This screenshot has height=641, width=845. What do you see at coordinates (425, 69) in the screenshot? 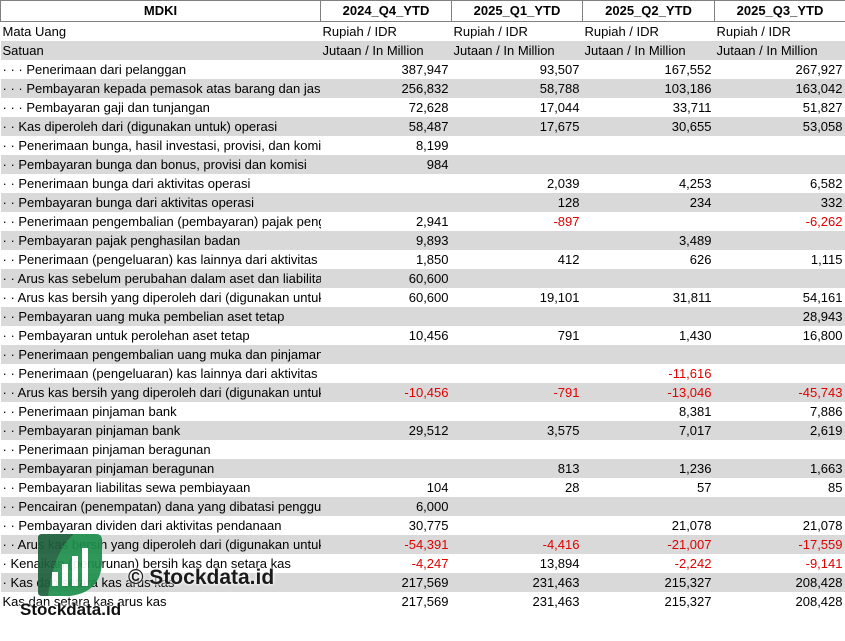
I see `value-cell: 387,947` at bounding box center [425, 69].